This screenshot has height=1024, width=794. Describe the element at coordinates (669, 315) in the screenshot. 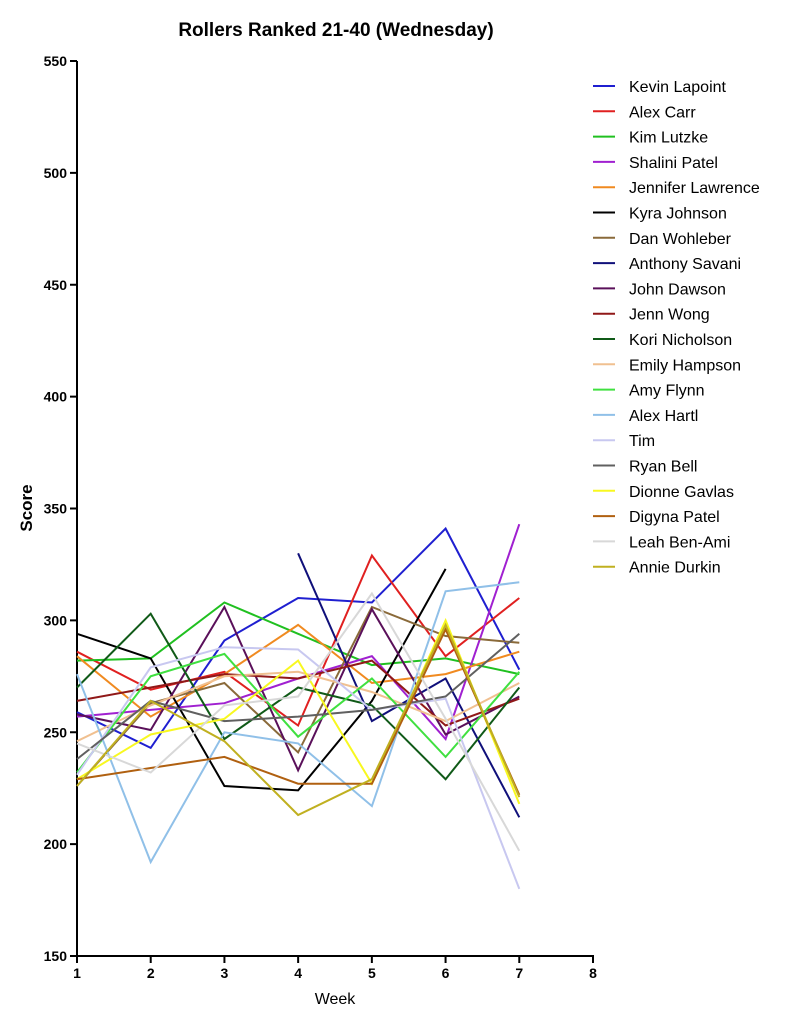

I see `legend-label-jenn-wong: Jenn Wong` at that location.